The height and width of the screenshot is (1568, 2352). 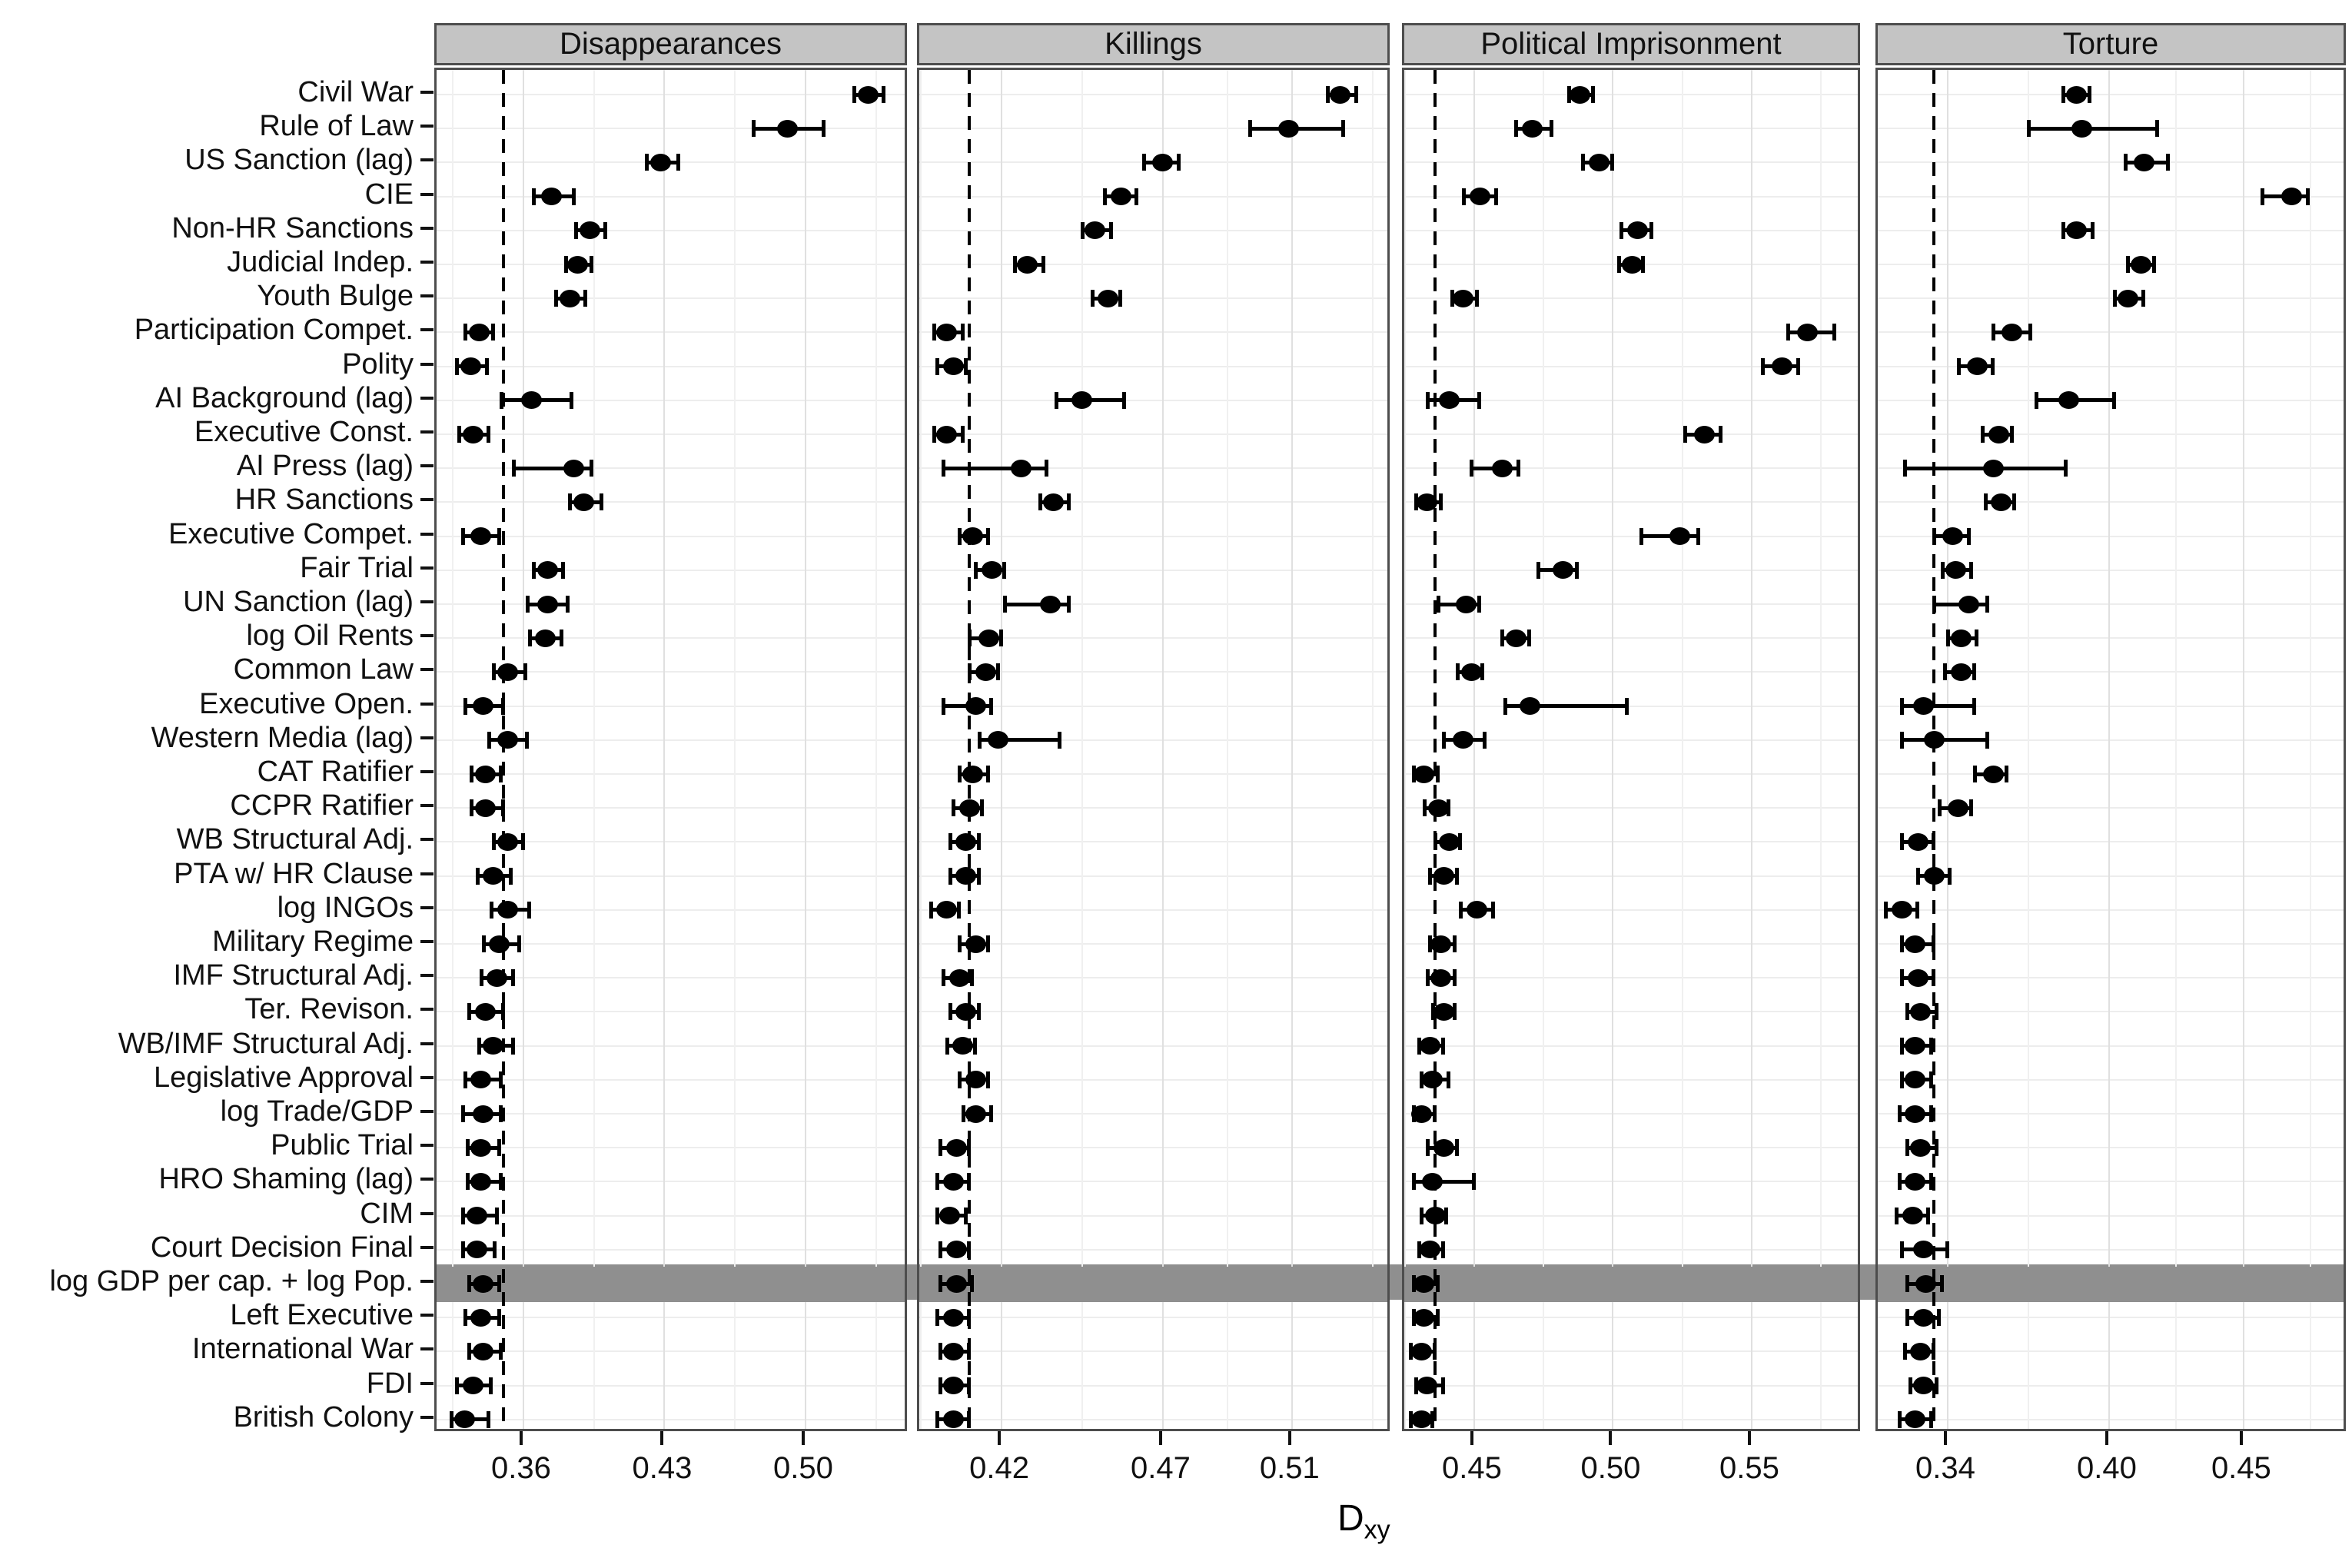 I want to click on x-axis-tick-label: 0.45, so click(x=2241, y=1468).